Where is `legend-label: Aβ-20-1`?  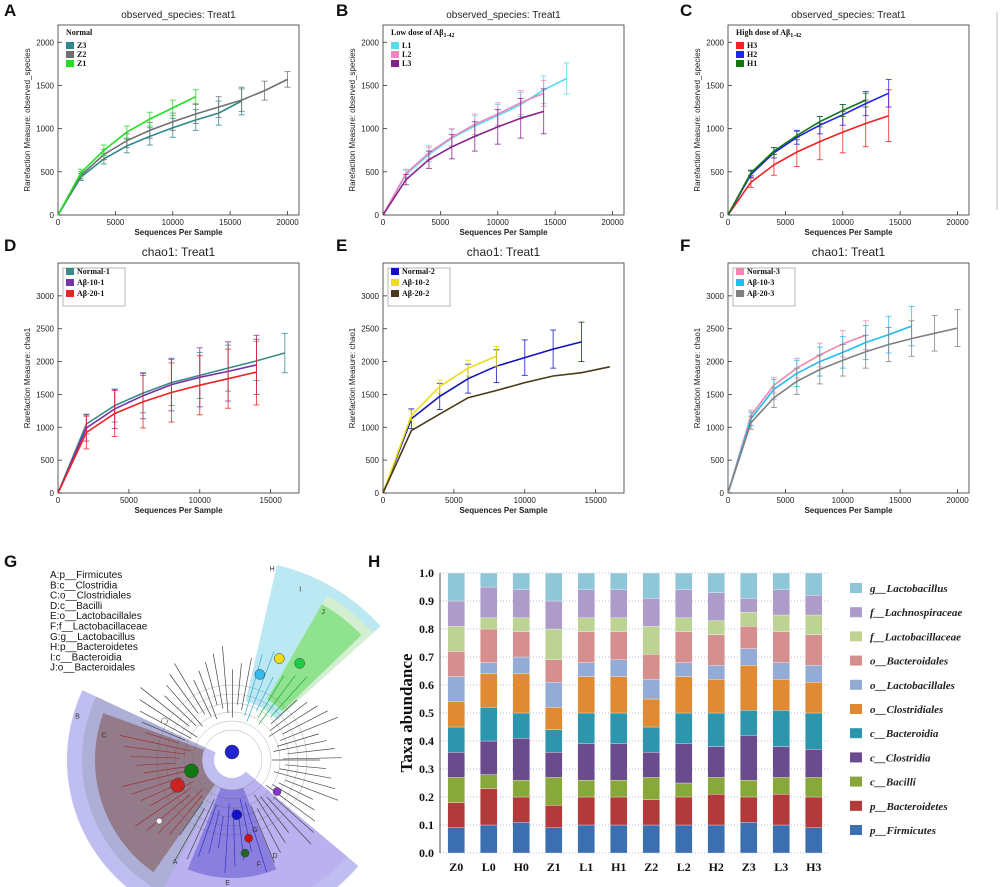
legend-label: Aβ-20-1 is located at coordinates (90, 293).